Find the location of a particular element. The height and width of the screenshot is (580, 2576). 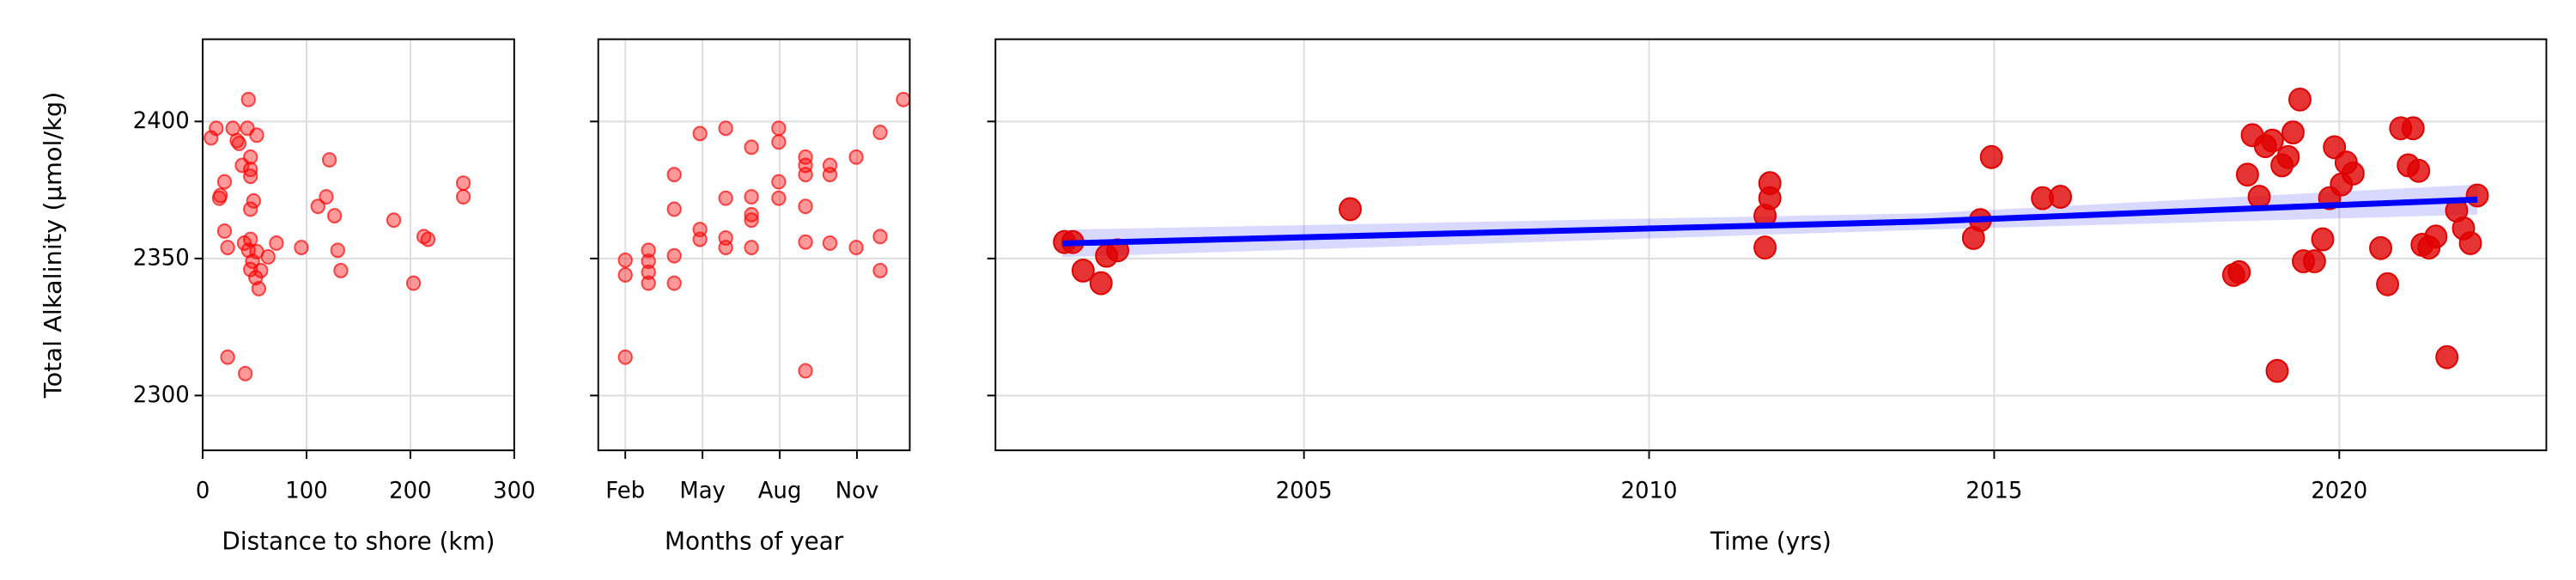

panel: Feb May Aug Nov Months of year is located at coordinates (750, 297).